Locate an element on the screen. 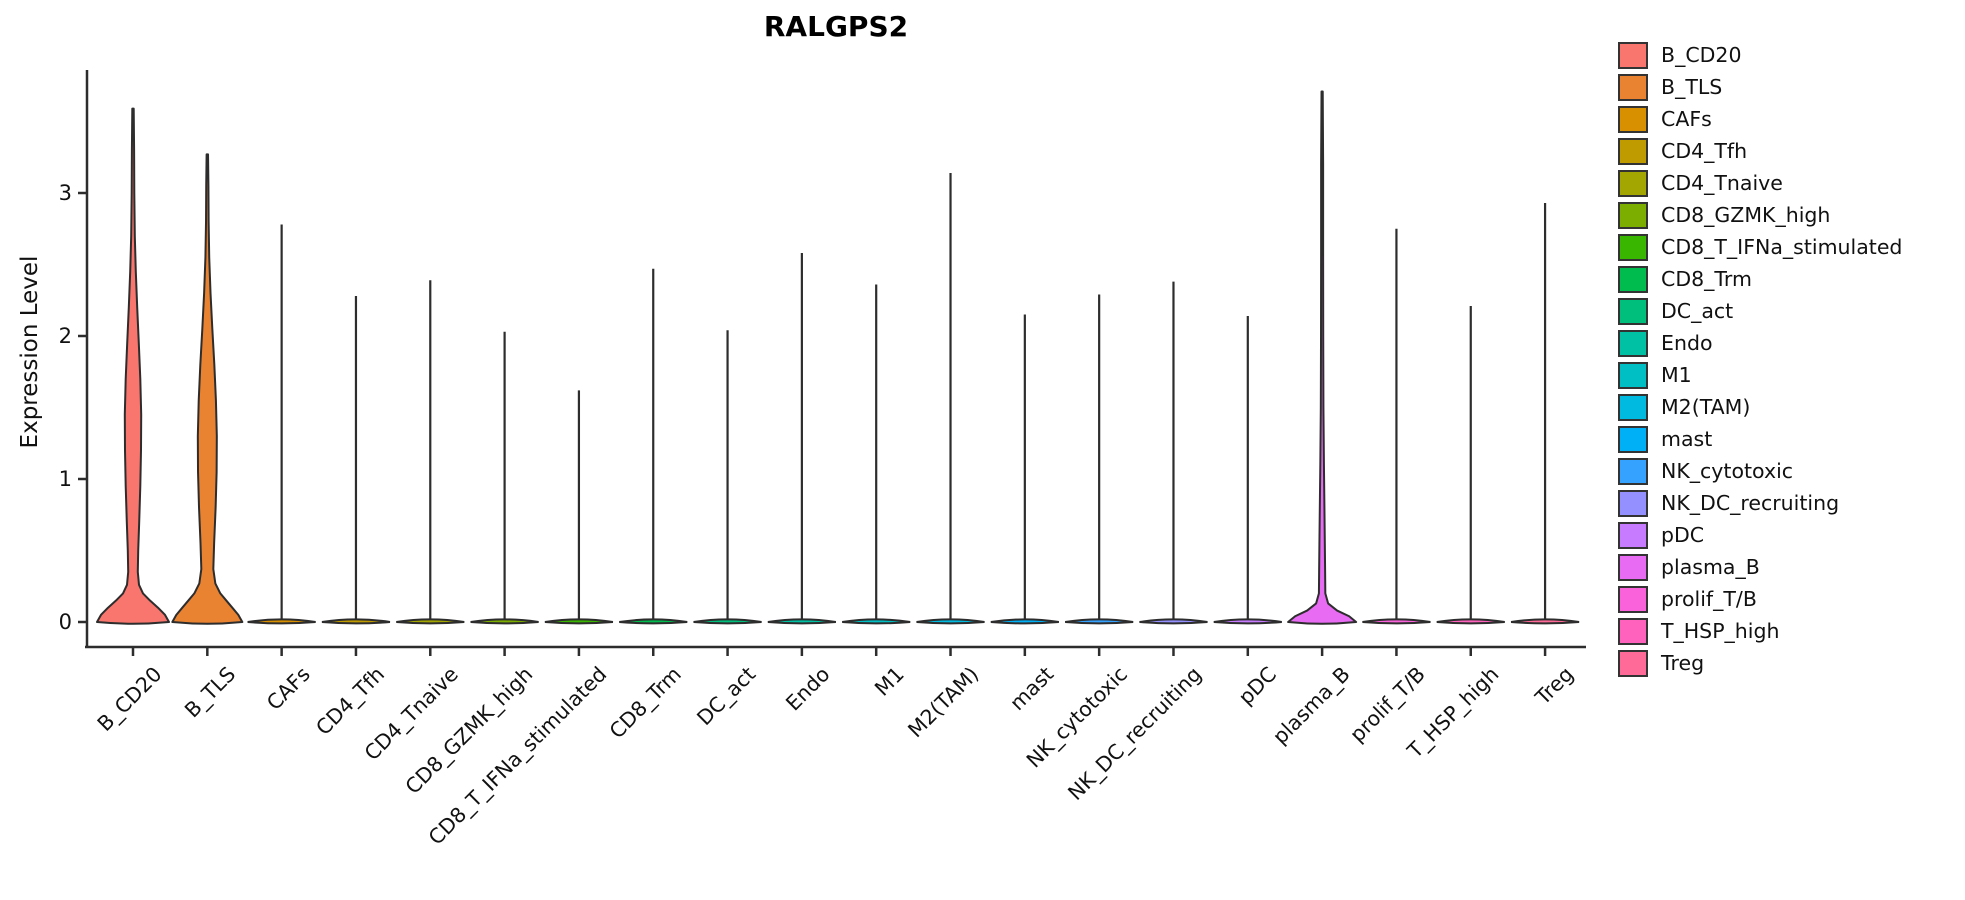  legend-swatch-plasma_B is located at coordinates (1633, 567).